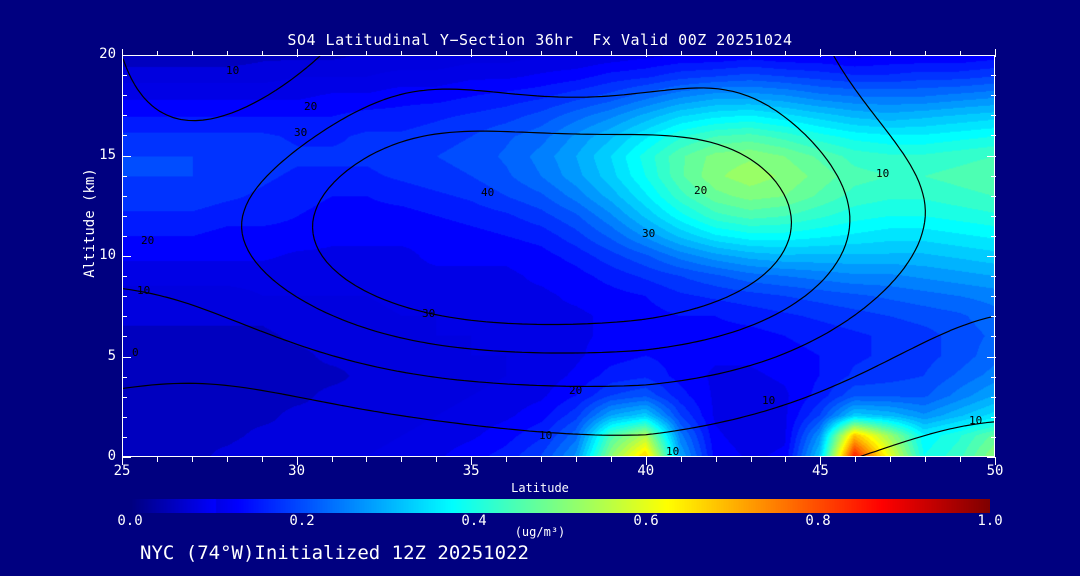 The image size is (1080, 576). What do you see at coordinates (471, 471) in the screenshot?
I see `x-axis-tick-label: 35` at bounding box center [471, 471].